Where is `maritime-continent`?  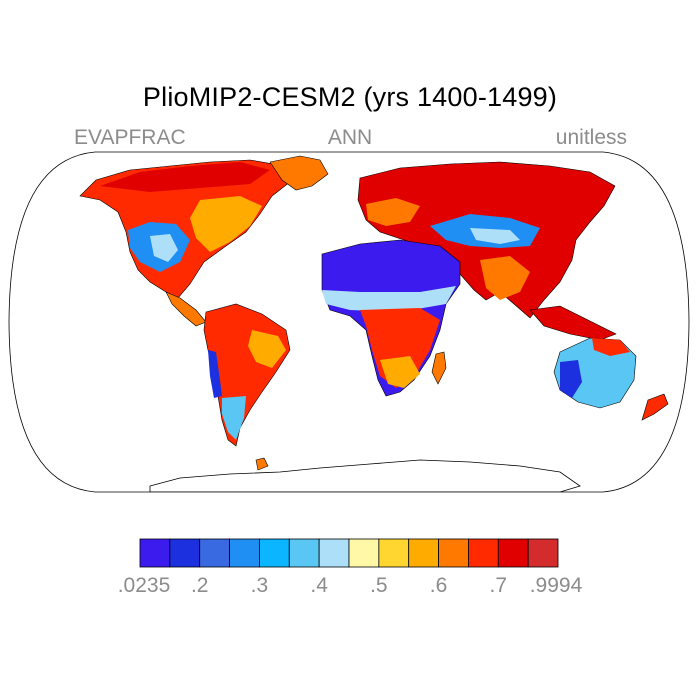
maritime-continent is located at coordinates (573, 323).